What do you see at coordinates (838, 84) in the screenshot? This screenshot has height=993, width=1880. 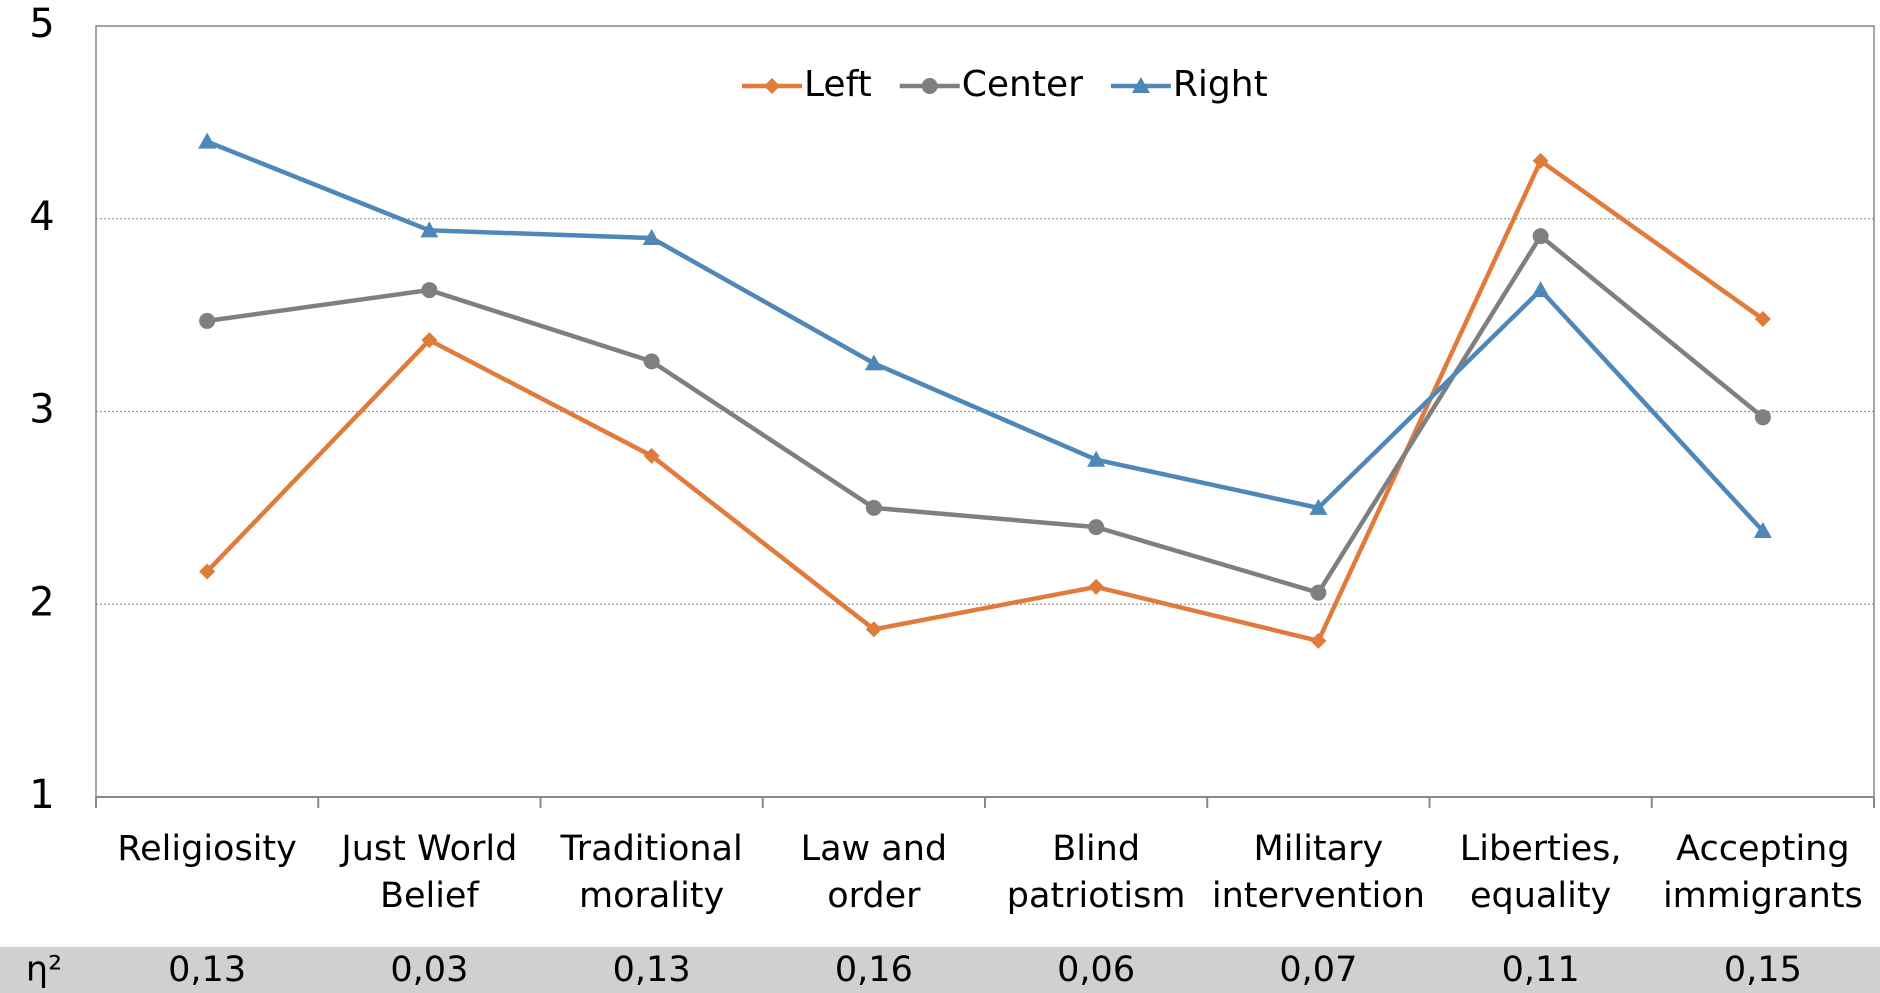 I see `legend-label: Left` at bounding box center [838, 84].